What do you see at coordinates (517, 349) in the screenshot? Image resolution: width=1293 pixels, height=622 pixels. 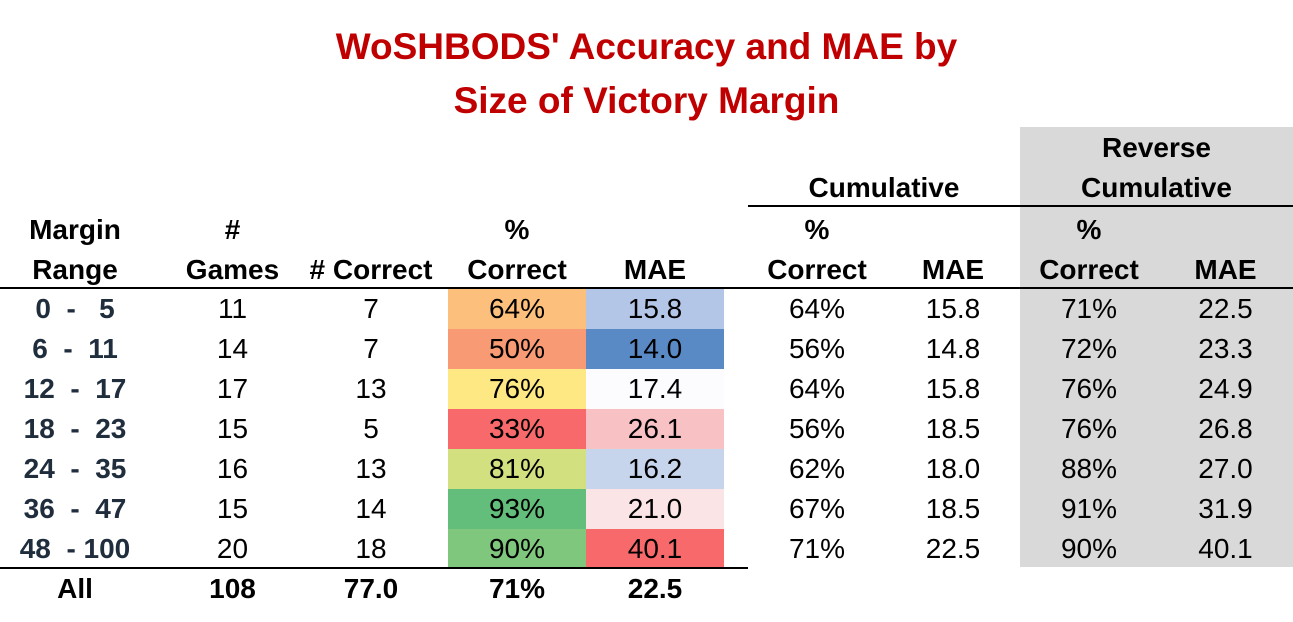 I see `pct-correct-cell: 50%` at bounding box center [517, 349].